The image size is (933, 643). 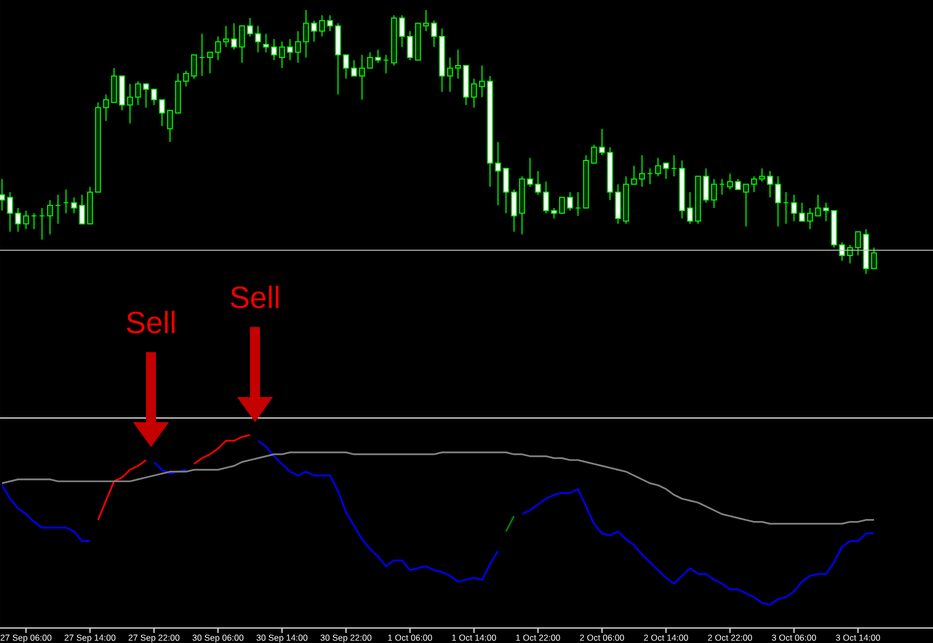 What do you see at coordinates (410, 637) in the screenshot?
I see `x-tick-label: 1 Oct 06:00` at bounding box center [410, 637].